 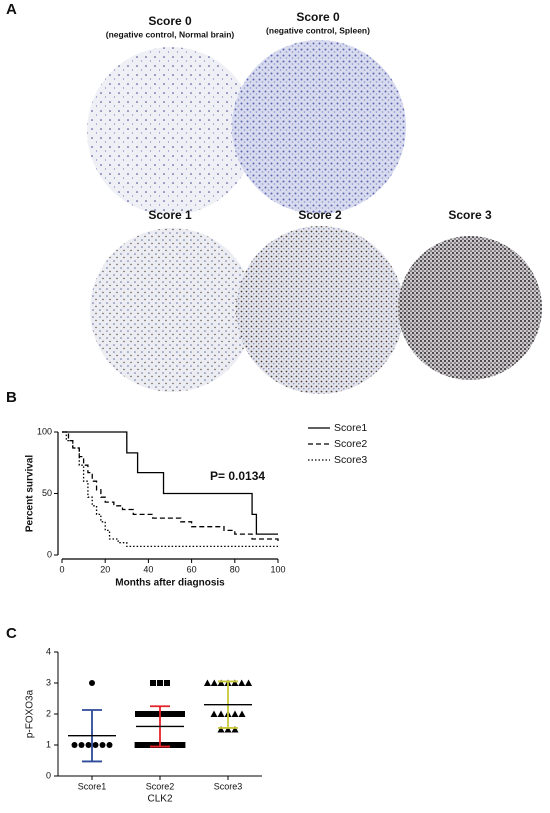 What do you see at coordinates (470, 215) in the screenshot?
I see `image-title: Score 3` at bounding box center [470, 215].